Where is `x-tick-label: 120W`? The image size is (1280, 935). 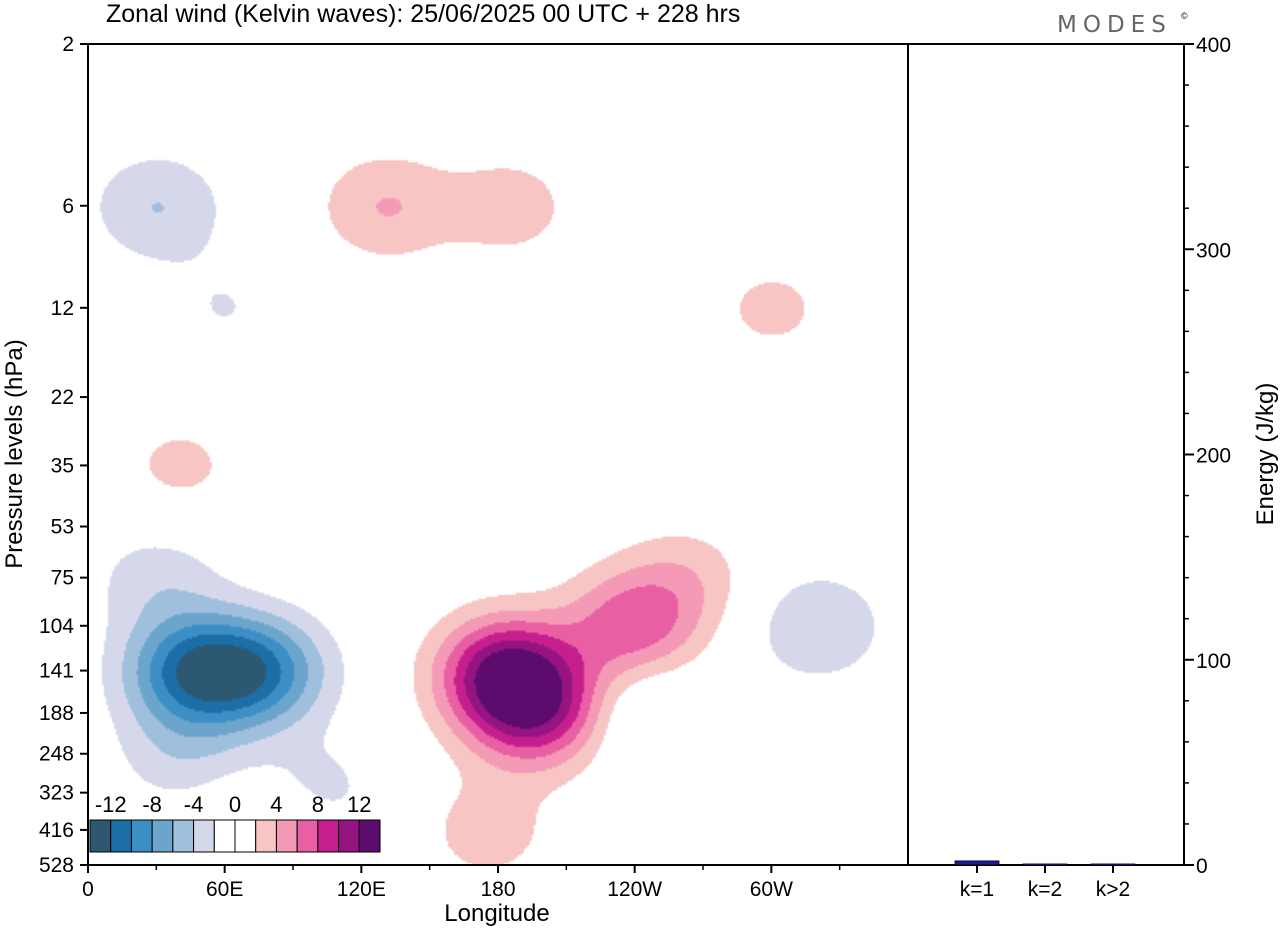
x-tick-label: 120W is located at coordinates (634, 889).